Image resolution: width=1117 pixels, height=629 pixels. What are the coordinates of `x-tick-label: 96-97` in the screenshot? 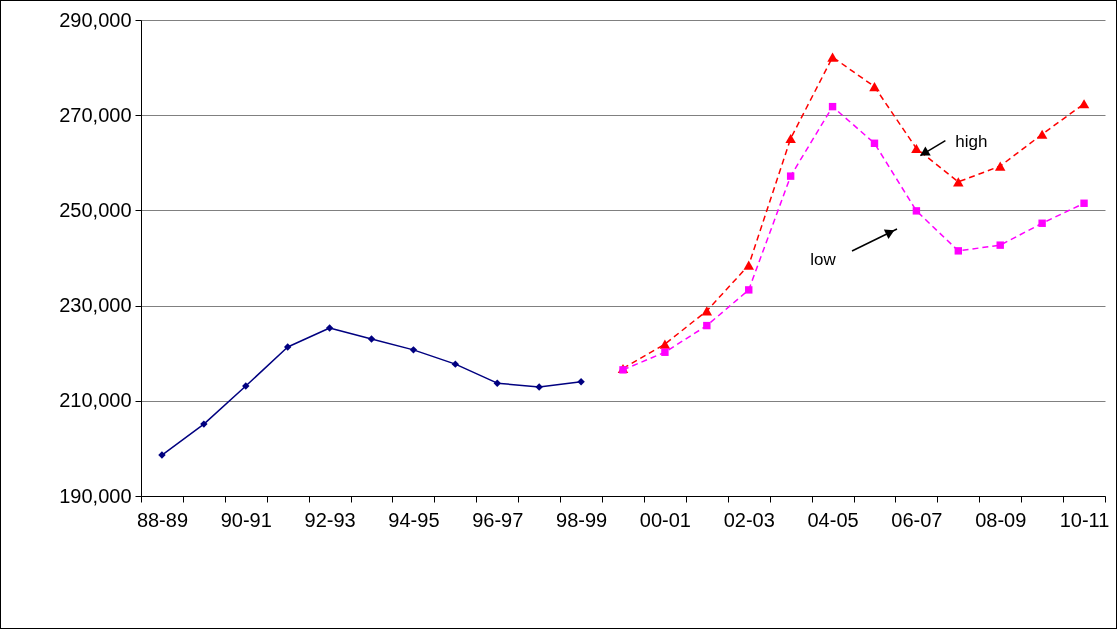 It's located at (498, 519).